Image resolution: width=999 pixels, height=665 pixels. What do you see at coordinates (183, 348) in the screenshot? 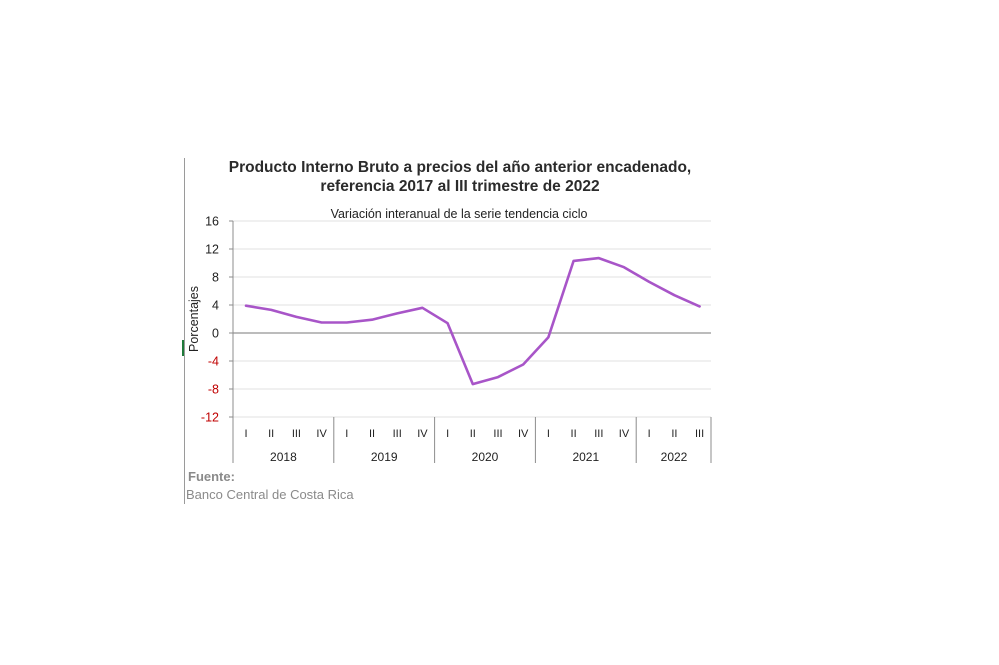
I see `left-border-mark` at bounding box center [183, 348].